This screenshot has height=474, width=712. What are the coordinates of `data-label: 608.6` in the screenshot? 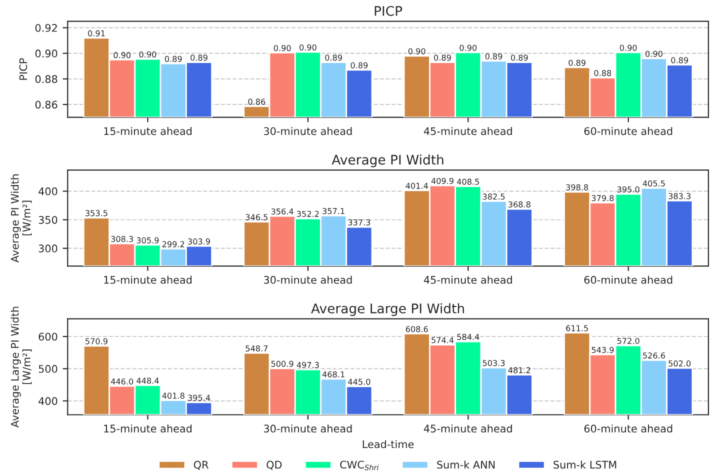 It's located at (417, 329).